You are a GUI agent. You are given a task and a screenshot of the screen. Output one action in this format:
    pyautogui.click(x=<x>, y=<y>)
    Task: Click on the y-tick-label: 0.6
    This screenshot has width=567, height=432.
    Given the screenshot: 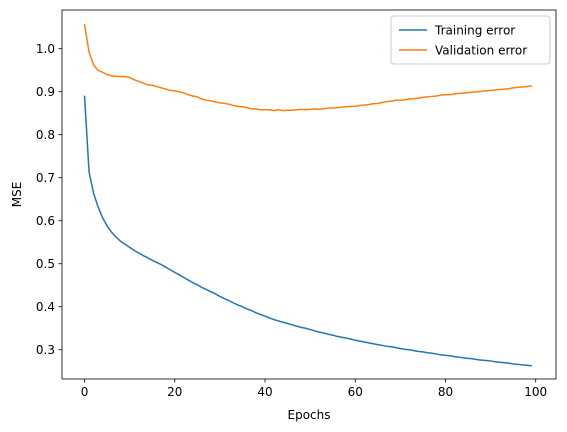 What is the action you would take?
    pyautogui.click(x=45, y=221)
    